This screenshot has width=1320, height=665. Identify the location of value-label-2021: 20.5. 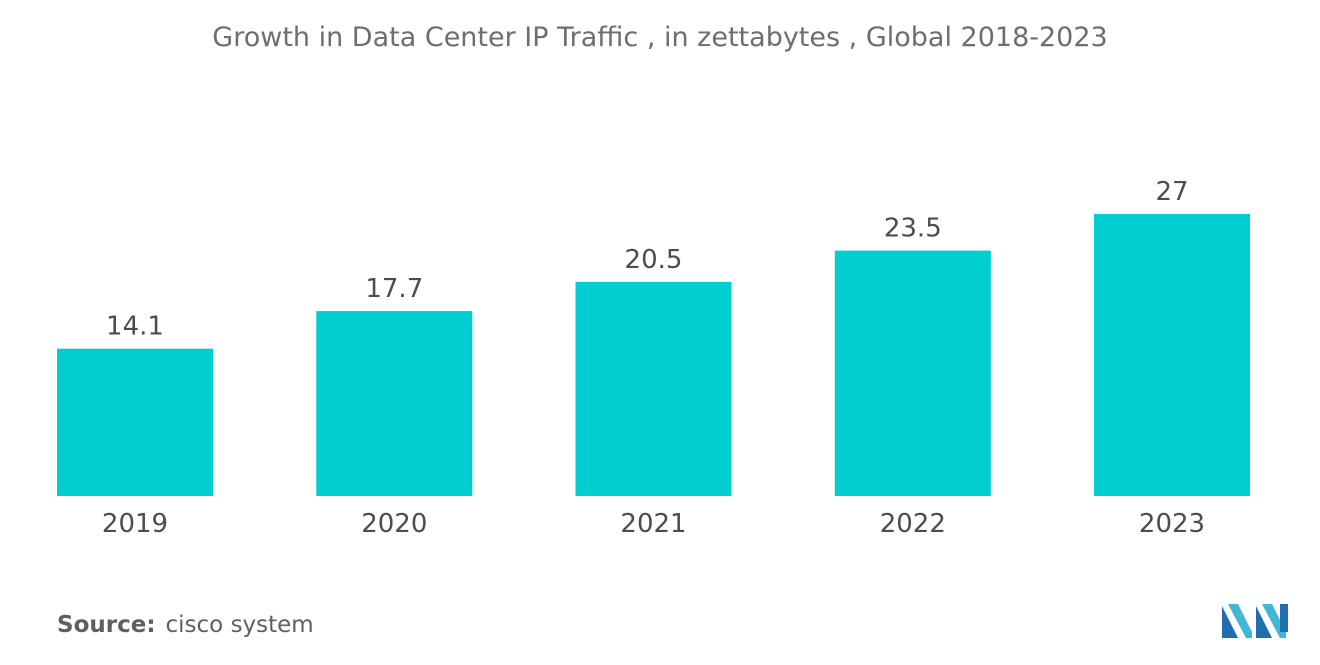
(654, 260).